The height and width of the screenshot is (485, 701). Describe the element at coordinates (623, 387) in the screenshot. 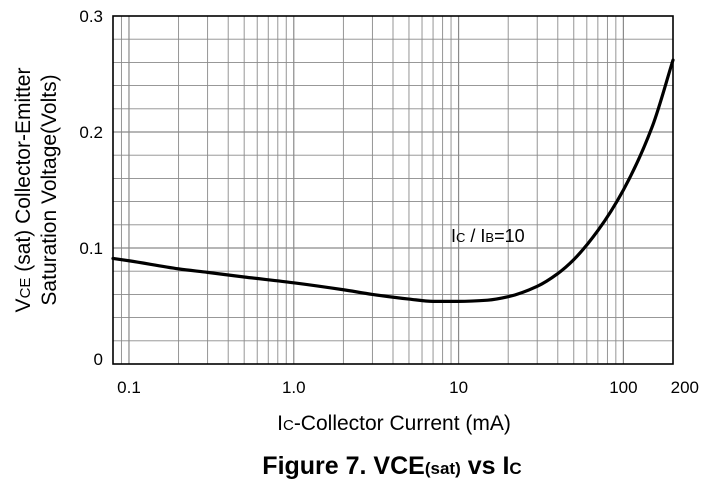

I see `x-tick-label: 100` at that location.